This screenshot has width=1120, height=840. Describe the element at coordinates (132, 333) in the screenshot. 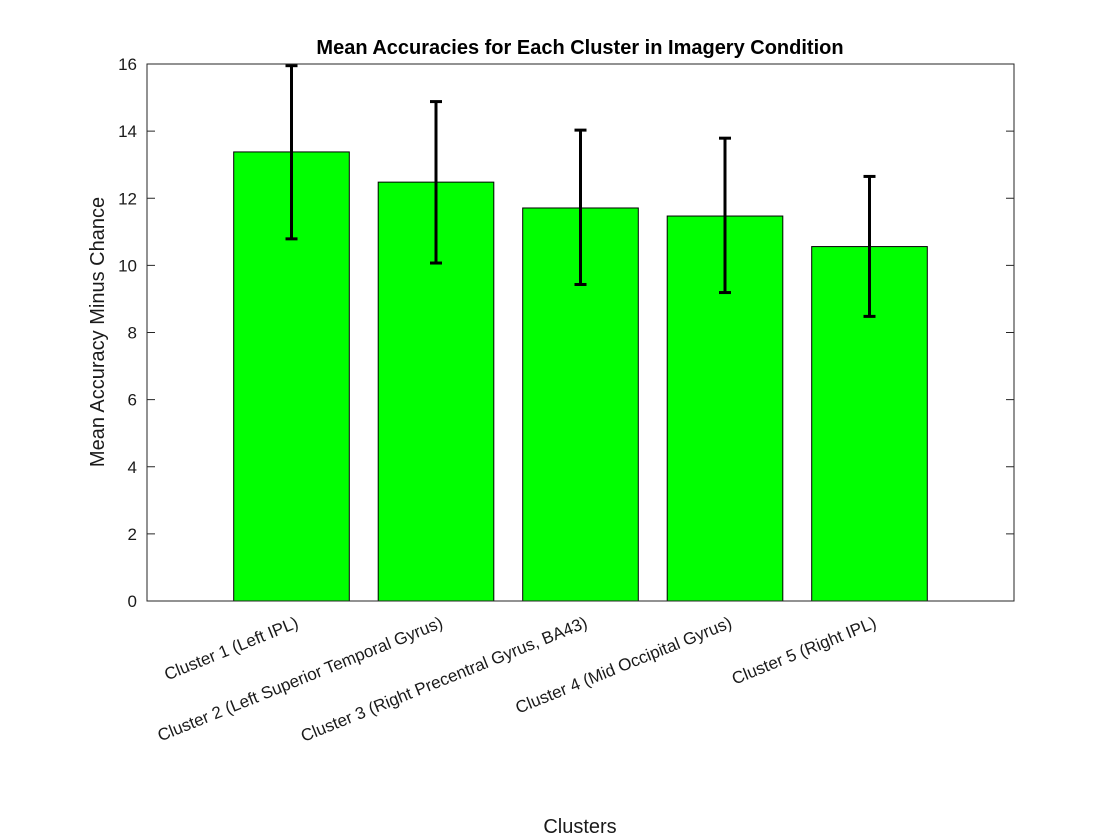

I see `y-tick-label: 8` at that location.